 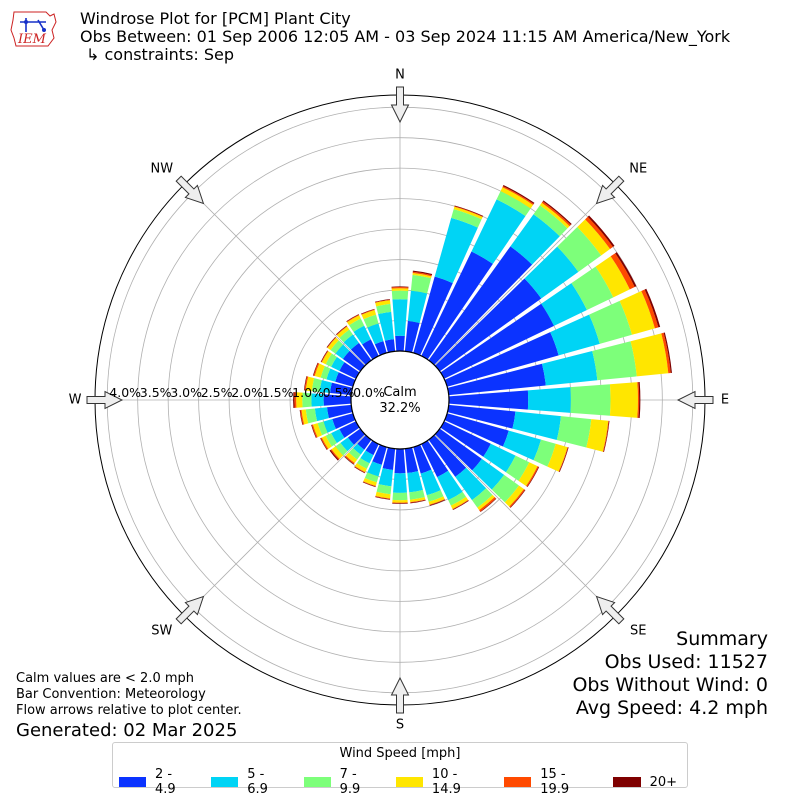 What do you see at coordinates (257, 782) in the screenshot?
I see `legend-label: 5 - 6.9` at bounding box center [257, 782].